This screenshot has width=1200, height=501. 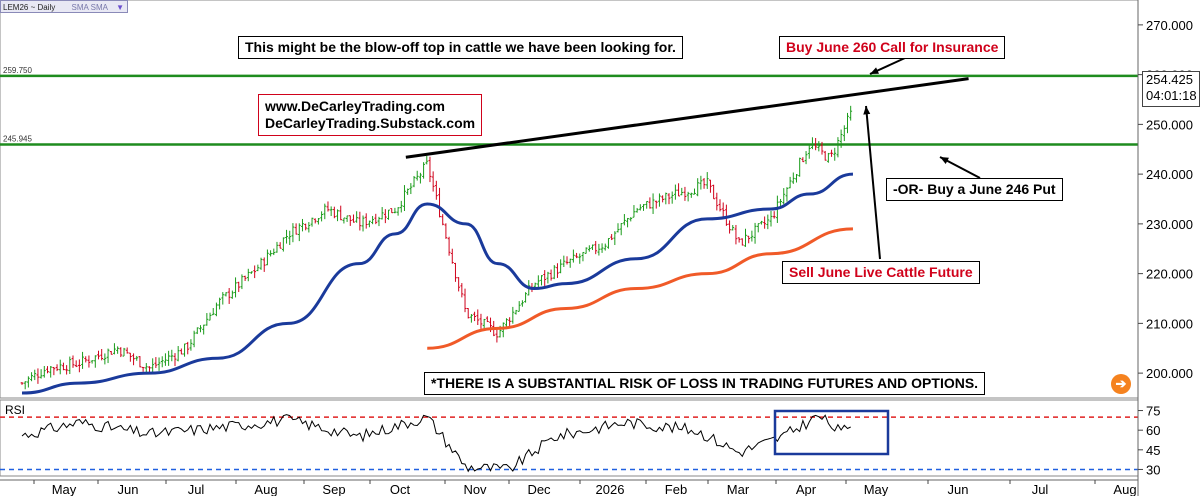 What do you see at coordinates (974, 189) in the screenshot?
I see `buy-put-annotation: -OR- Buy a June 246 Put` at bounding box center [974, 189].